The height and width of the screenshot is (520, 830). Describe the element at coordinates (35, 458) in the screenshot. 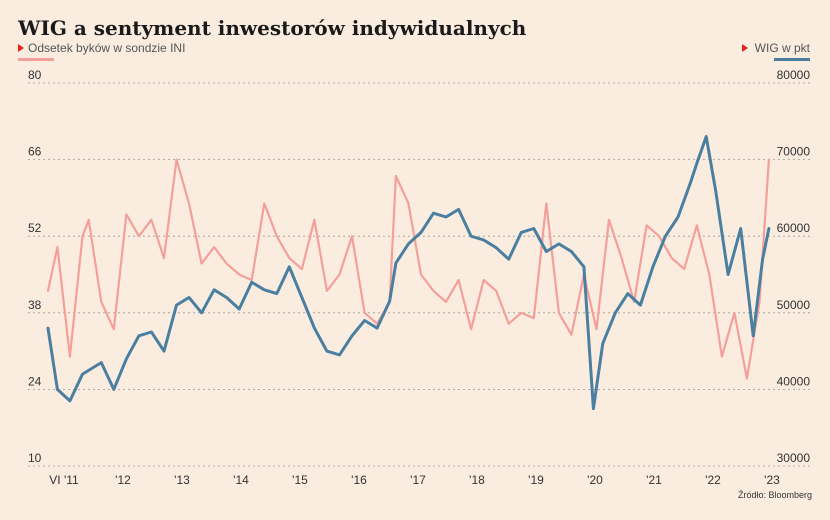

I see `left-tick-label: 10` at that location.